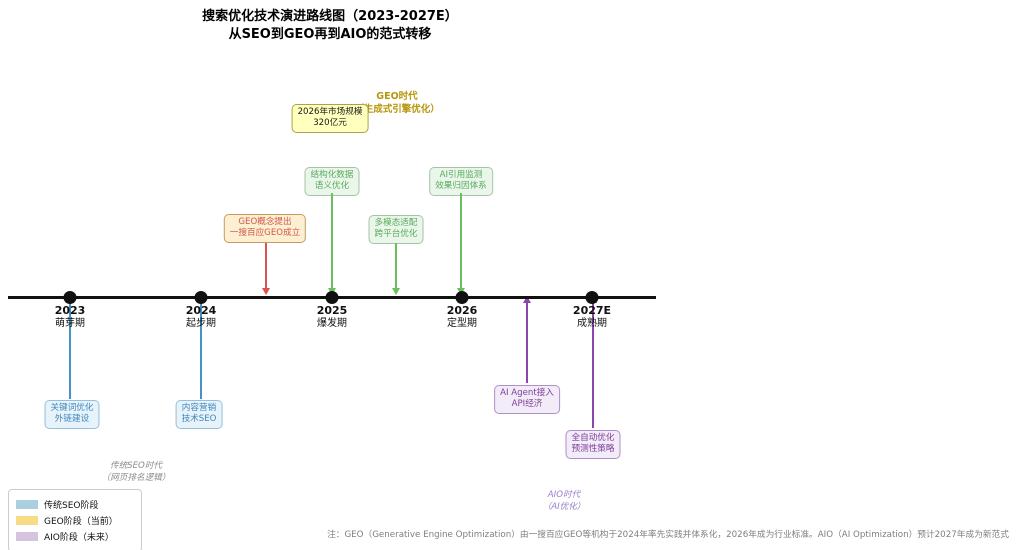 This screenshot has height=550, width=1024. Describe the element at coordinates (397, 96) in the screenshot. I see `geo-era-line1: GEO时代` at that location.